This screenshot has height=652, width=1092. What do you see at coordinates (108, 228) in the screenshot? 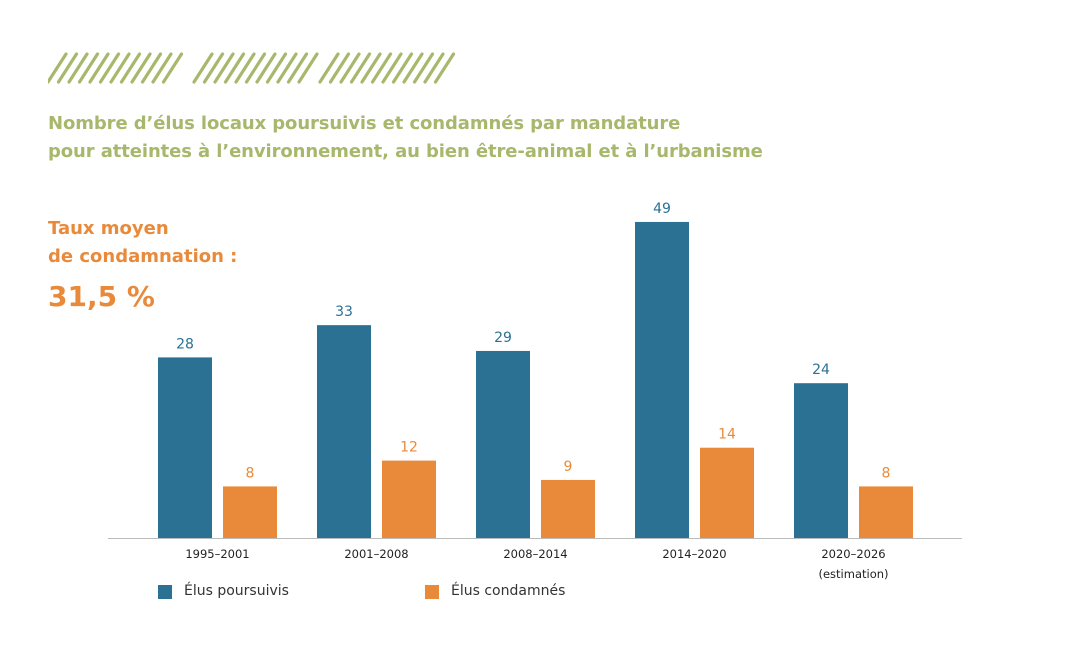
I see `rate-label-line-1: Taux moyen` at bounding box center [108, 228].